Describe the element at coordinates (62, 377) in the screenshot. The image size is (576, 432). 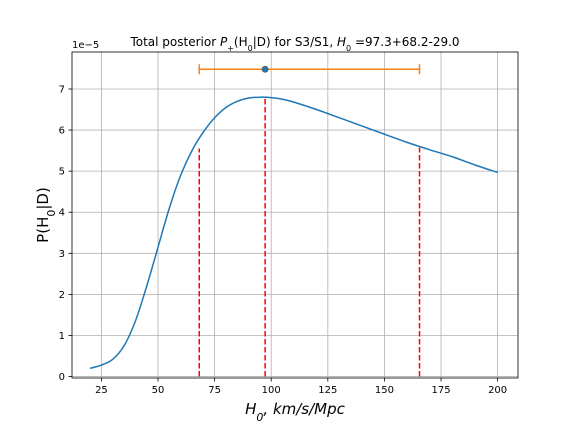
I see `y-tick-label: 0` at that location.